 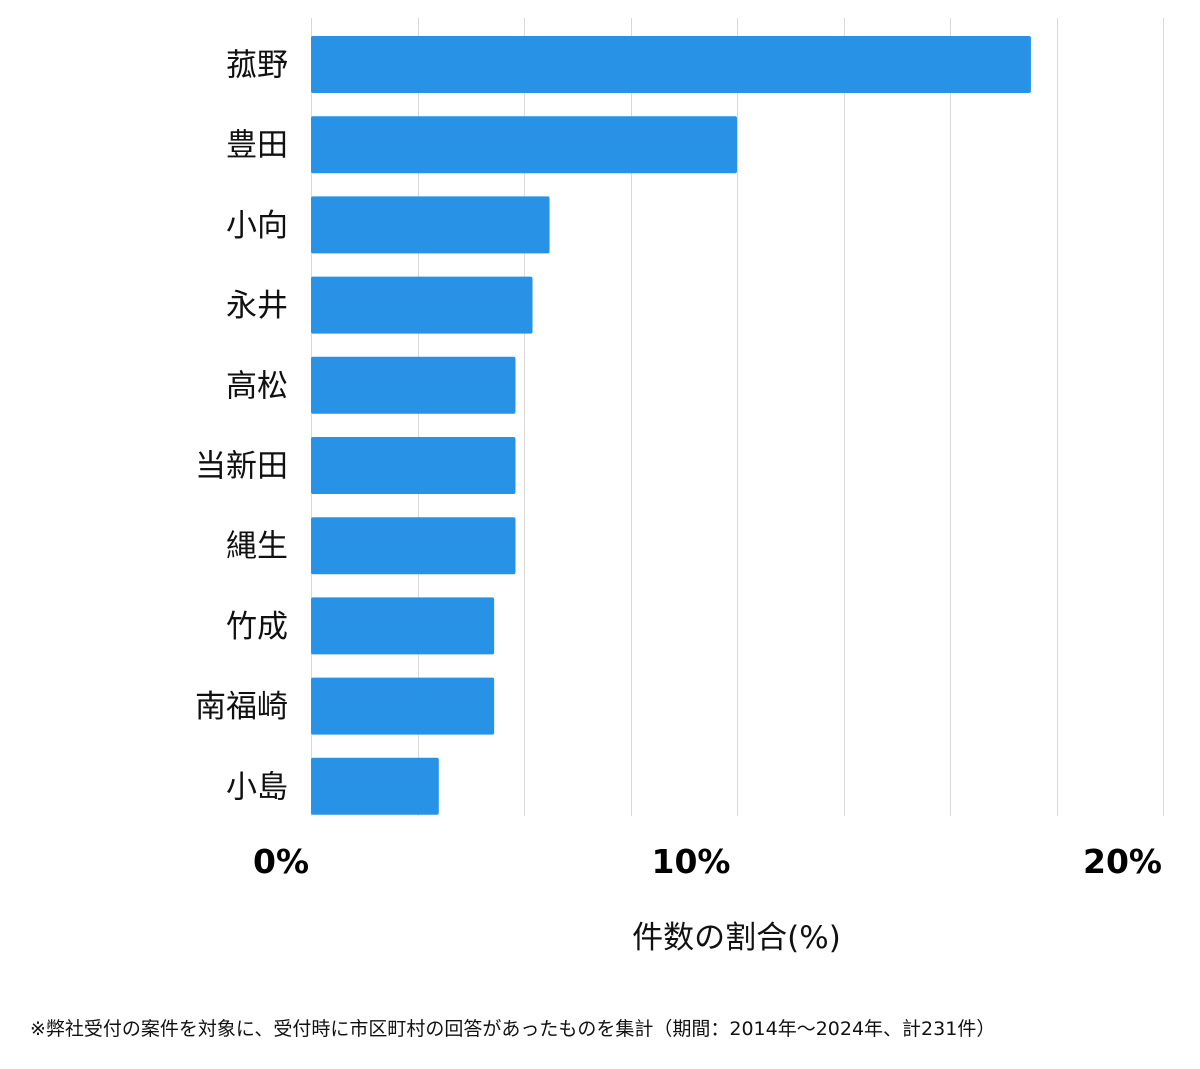 I want to click on x-tick-label: 0%, so click(x=281, y=861).